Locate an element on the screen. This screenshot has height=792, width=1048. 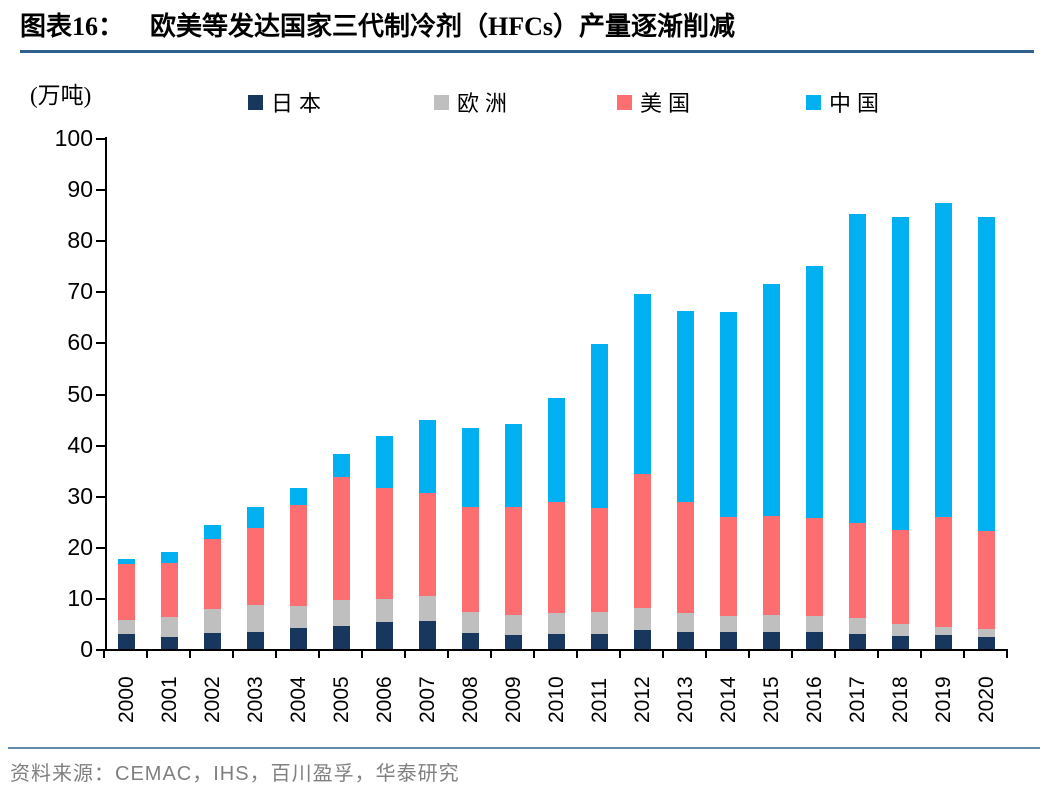
bar-segment-日本-2004 is located at coordinates (298, 638).